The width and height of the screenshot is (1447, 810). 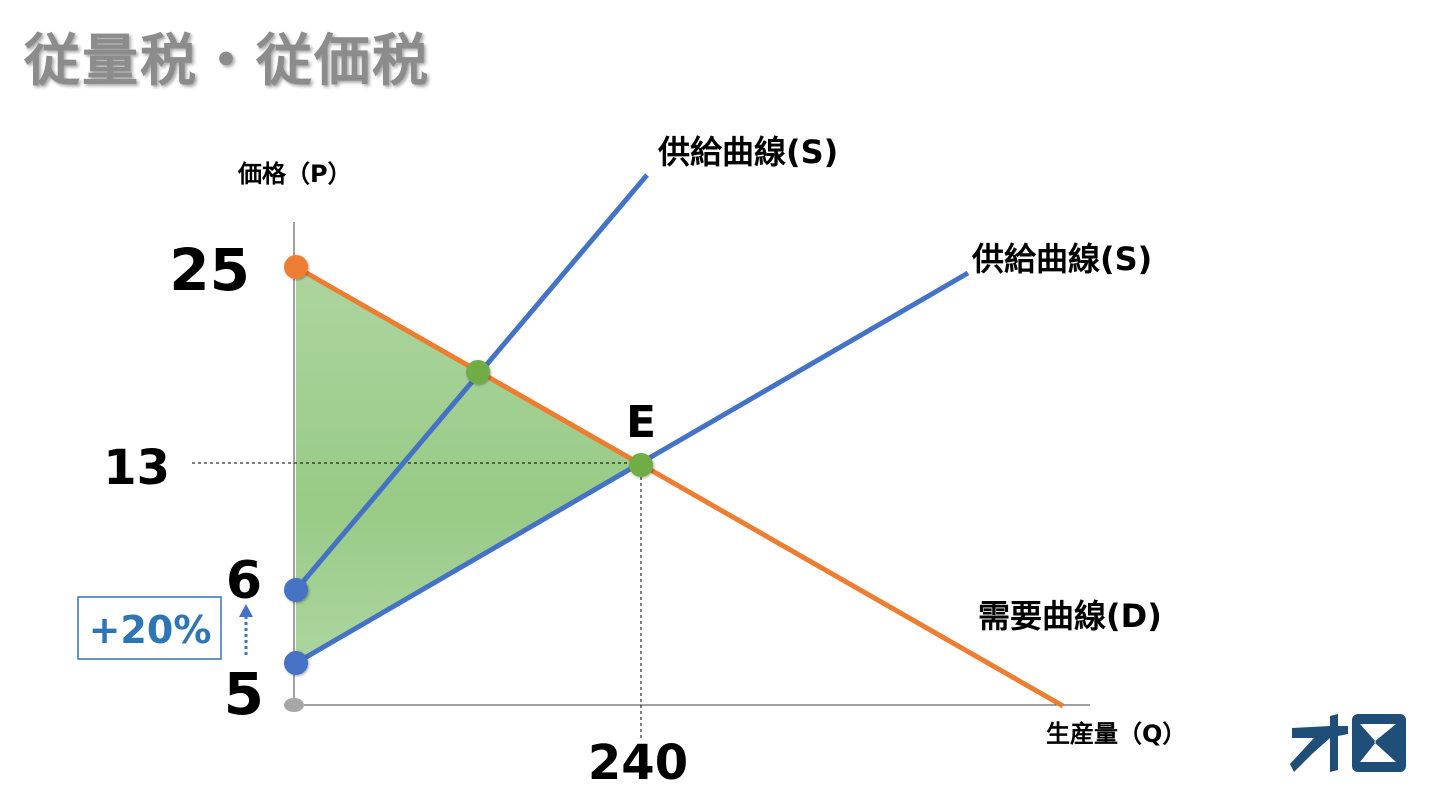 What do you see at coordinates (1116, 734) in the screenshot?
I see `x-axis-label: 生産量（Q）` at bounding box center [1116, 734].